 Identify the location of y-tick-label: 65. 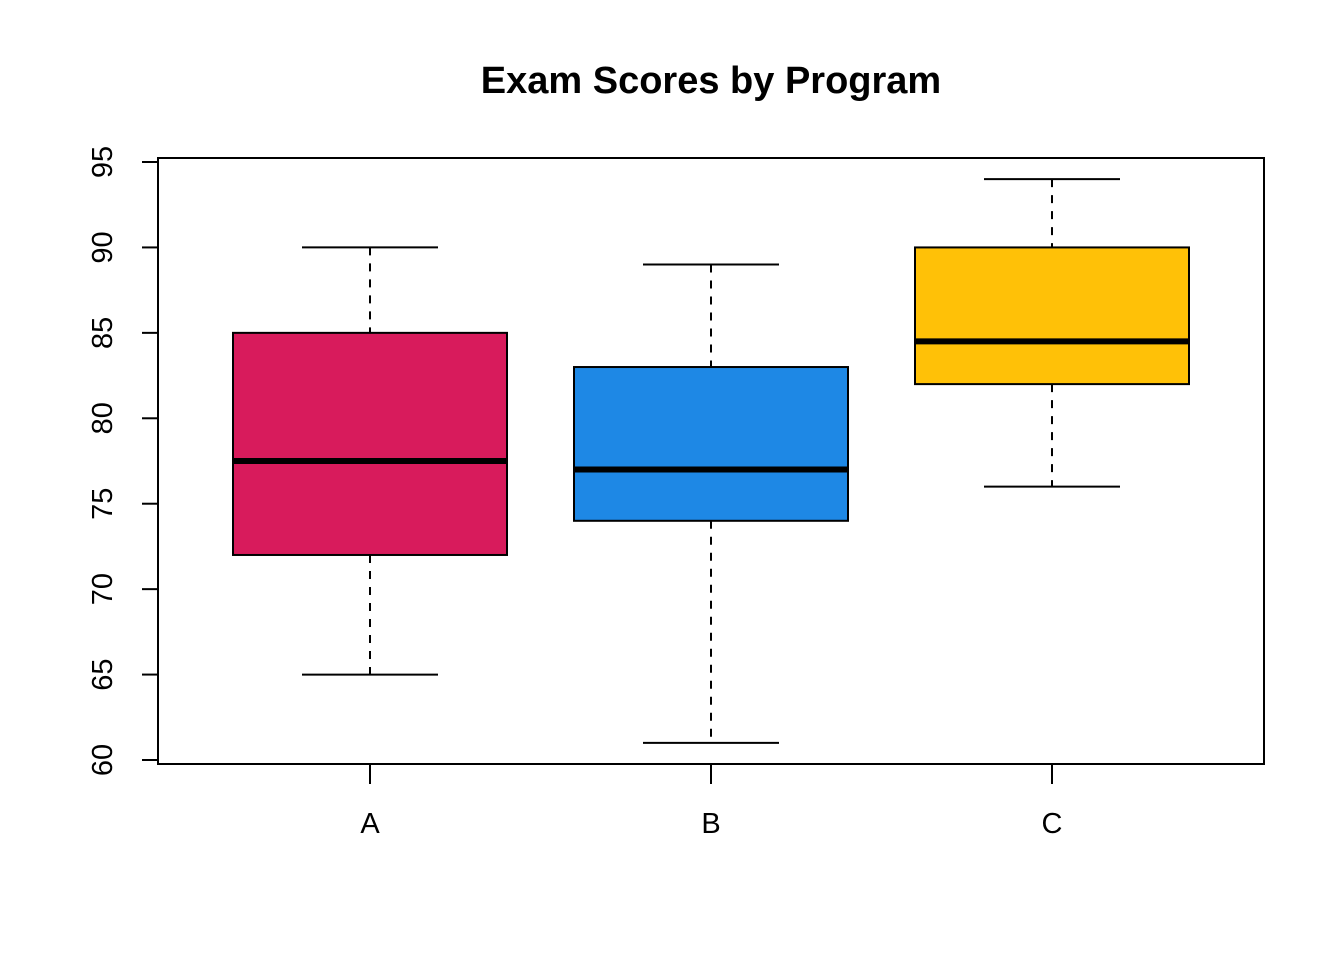
(103, 674).